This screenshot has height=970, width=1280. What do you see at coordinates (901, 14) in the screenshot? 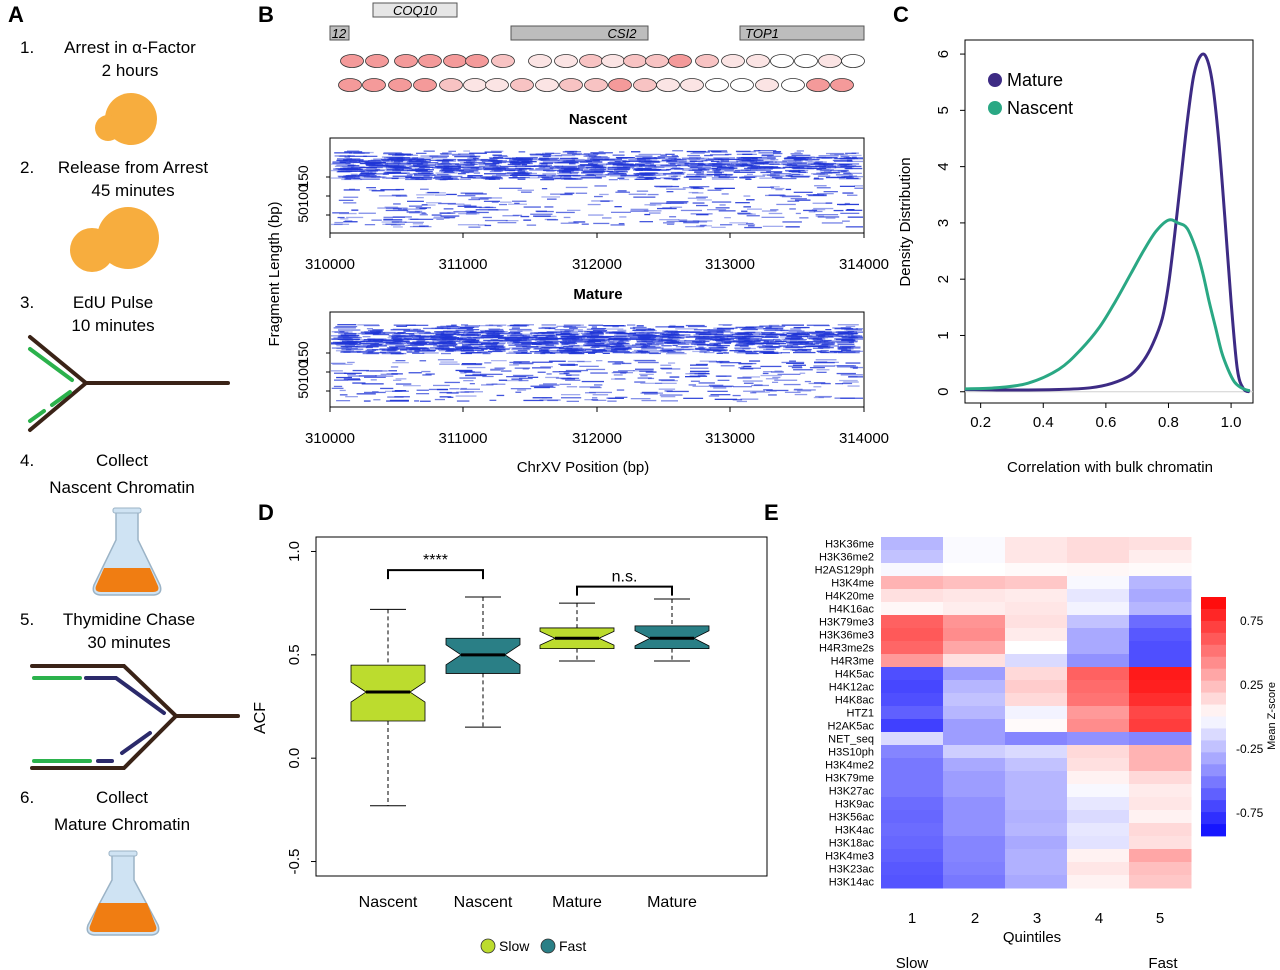
I see `panel-label-c: C` at bounding box center [901, 14].